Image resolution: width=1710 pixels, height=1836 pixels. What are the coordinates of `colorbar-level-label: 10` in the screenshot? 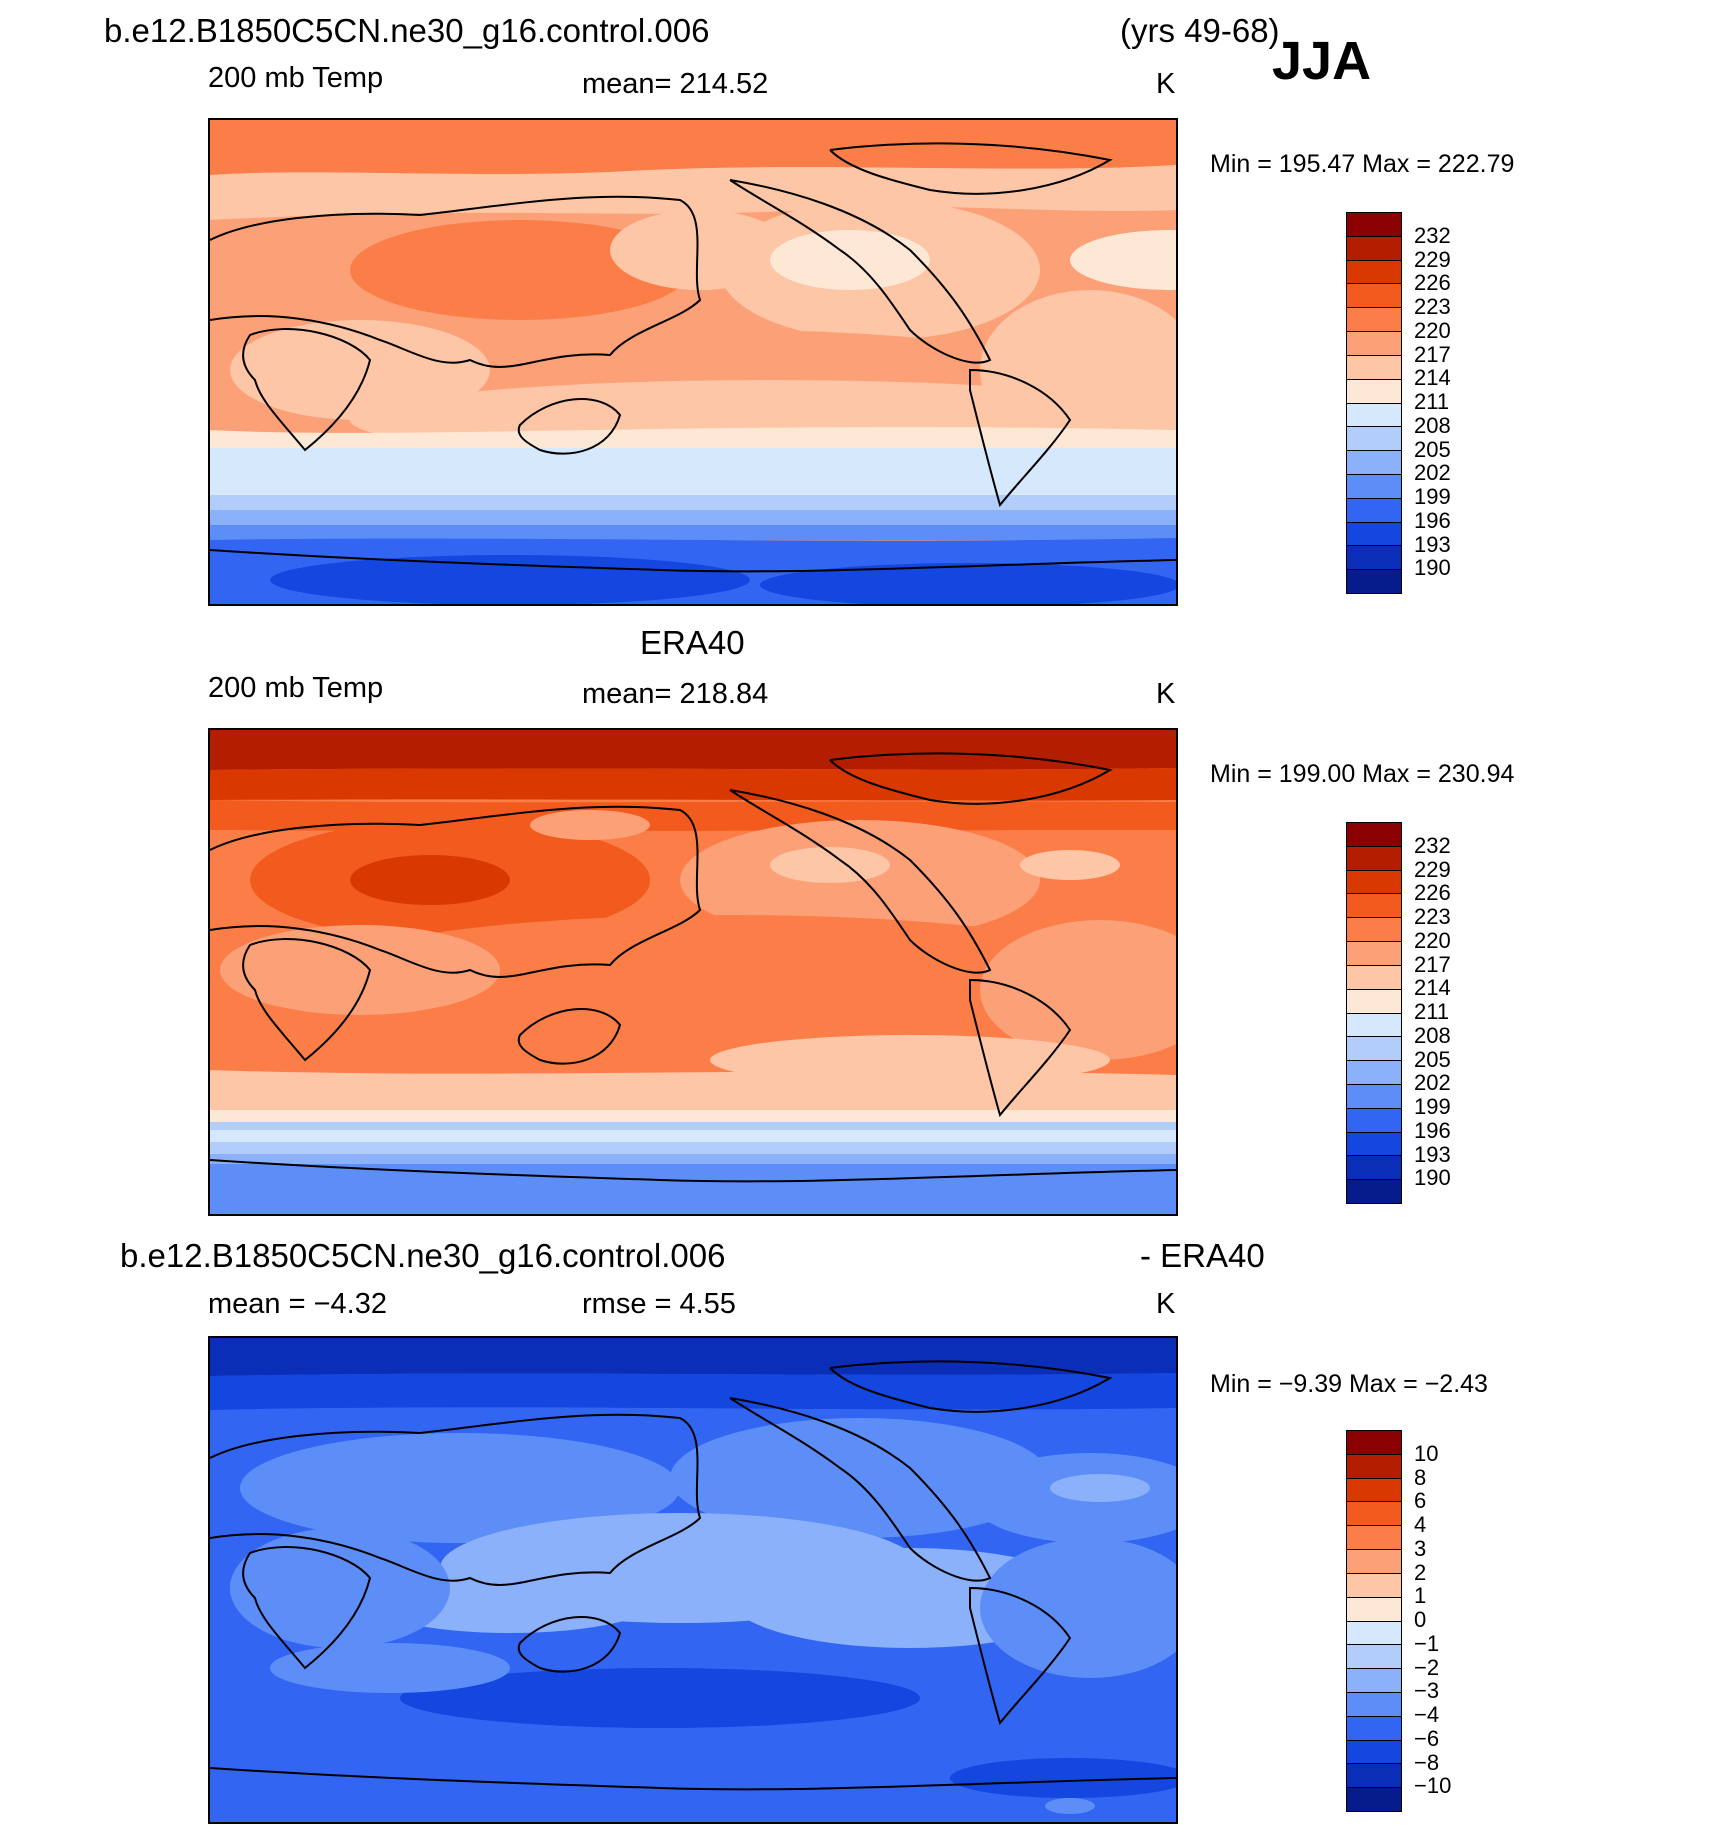 It's located at (1426, 1453).